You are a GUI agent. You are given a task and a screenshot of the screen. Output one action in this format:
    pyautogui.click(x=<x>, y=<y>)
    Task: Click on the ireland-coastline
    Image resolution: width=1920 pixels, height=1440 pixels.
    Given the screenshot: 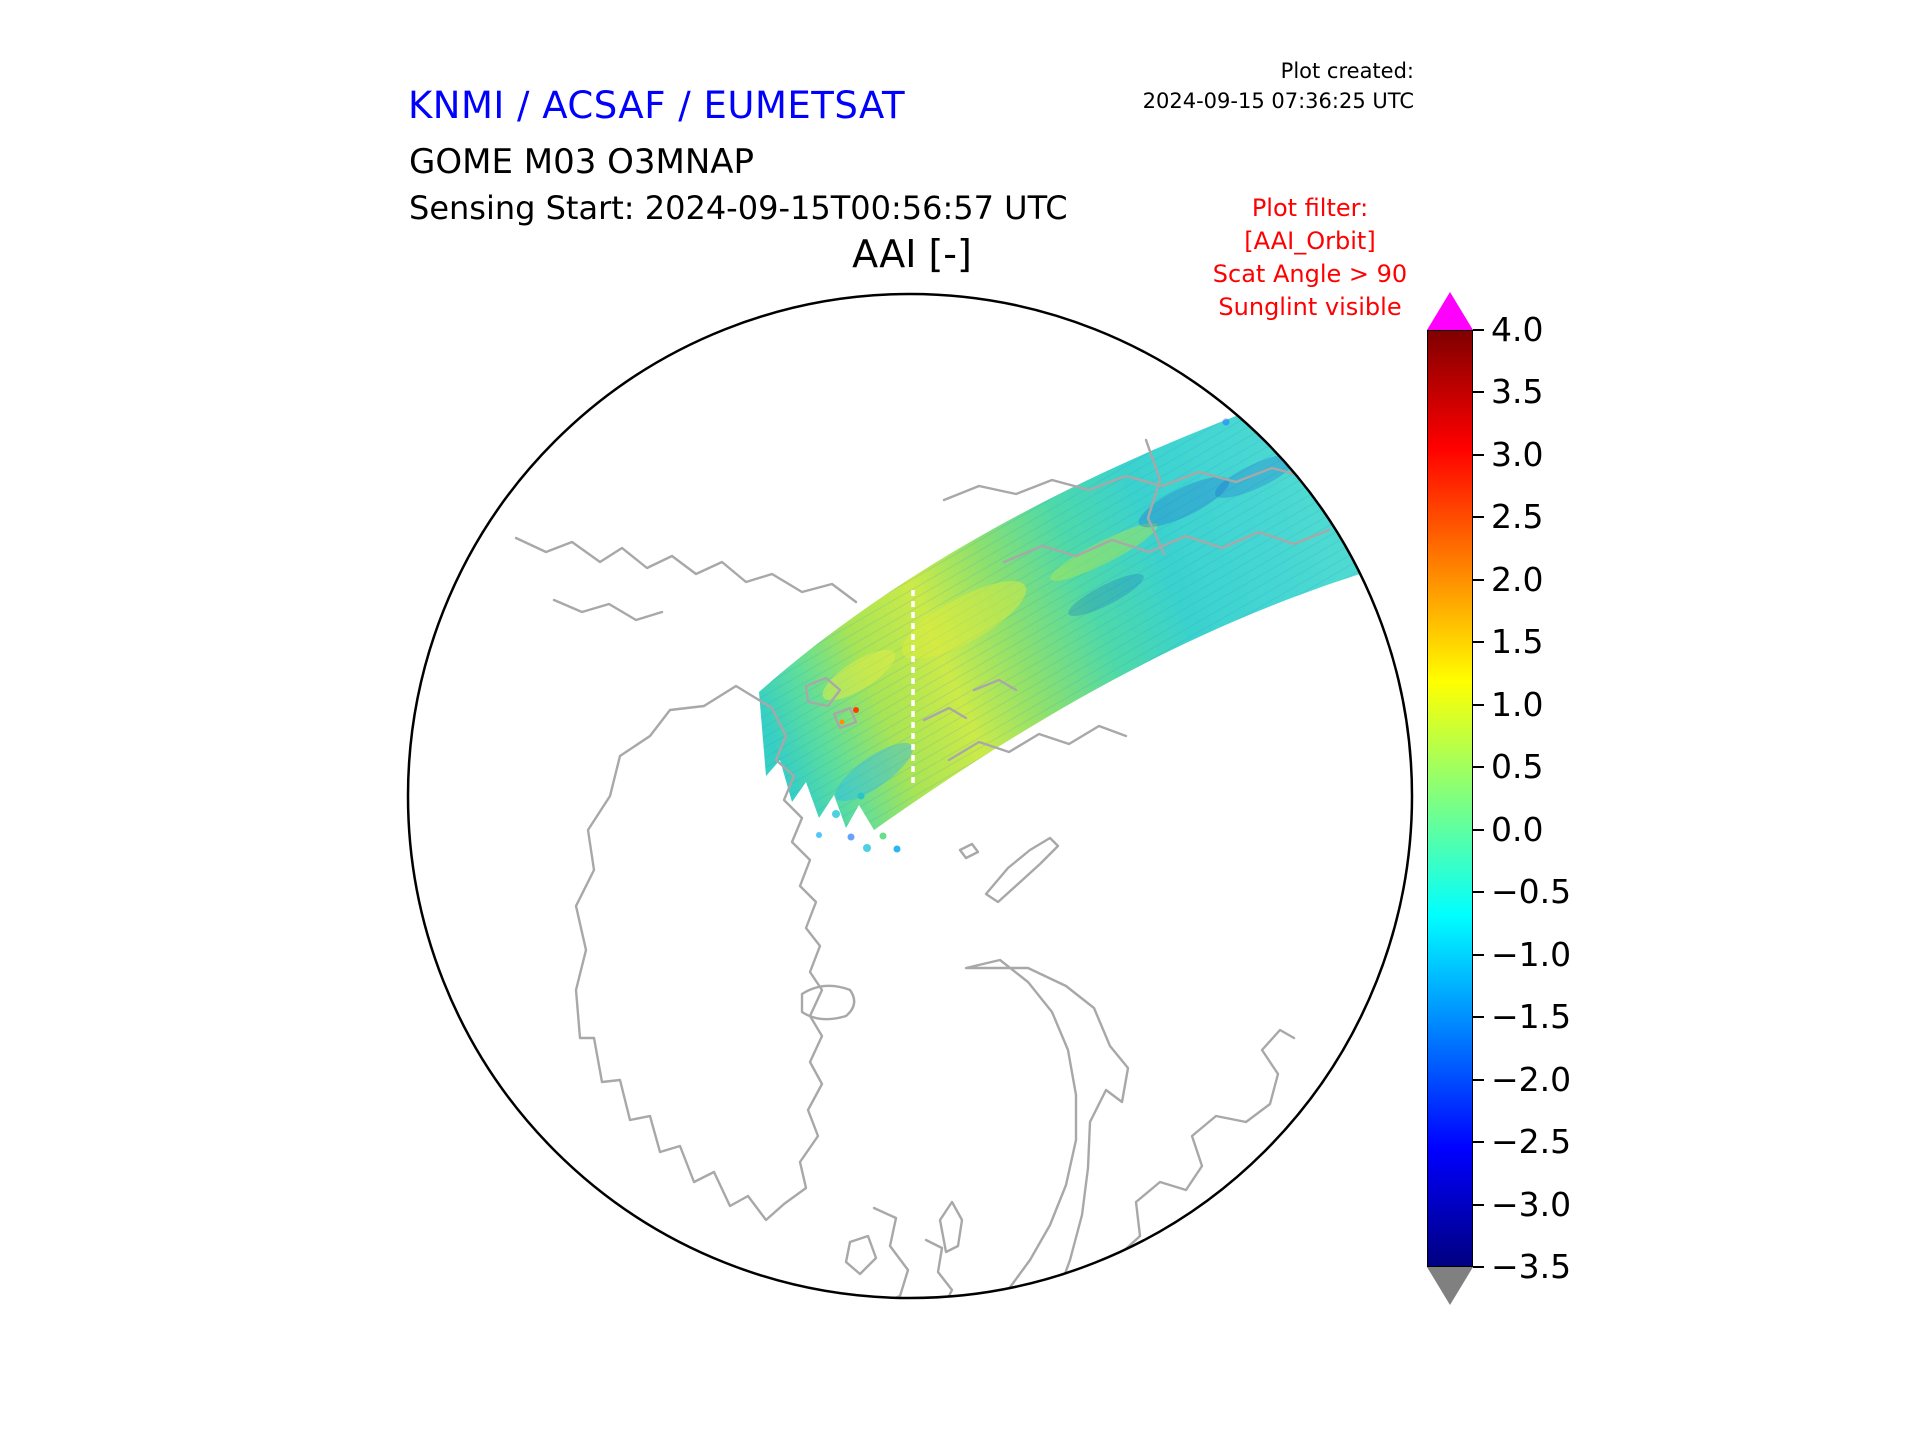 What is the action you would take?
    pyautogui.click(x=861, y=1255)
    